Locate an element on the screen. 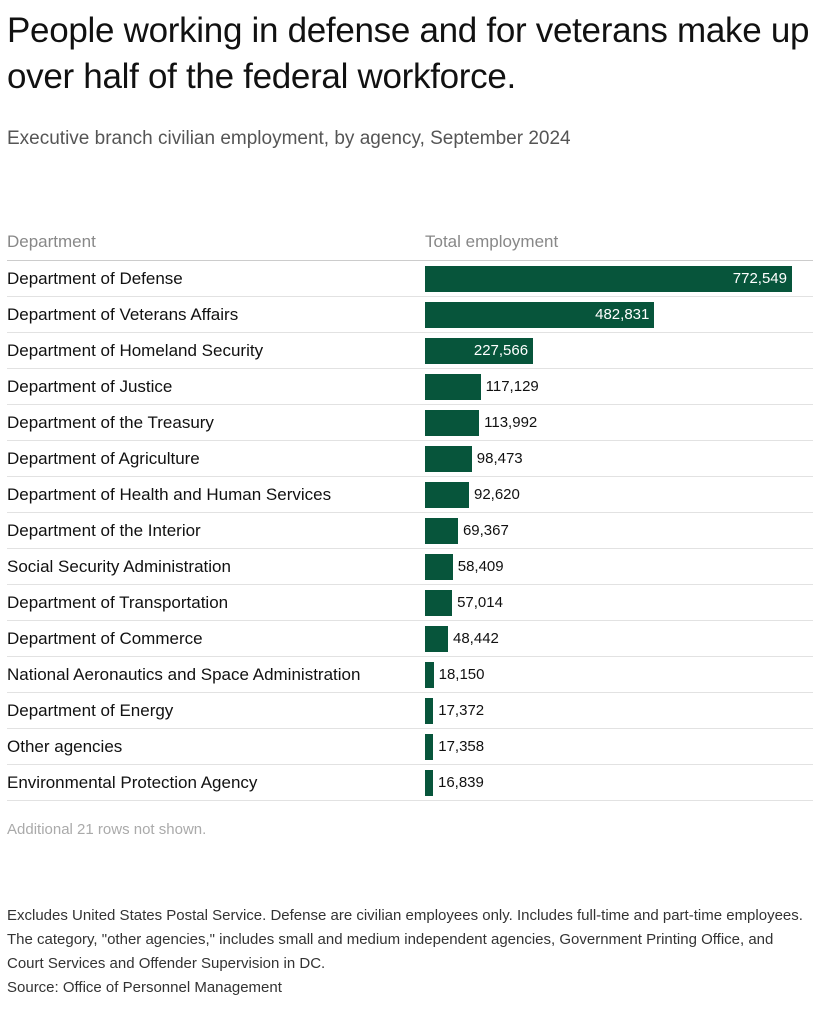  table-row: Department of Justice 117,129 is located at coordinates (410, 387).